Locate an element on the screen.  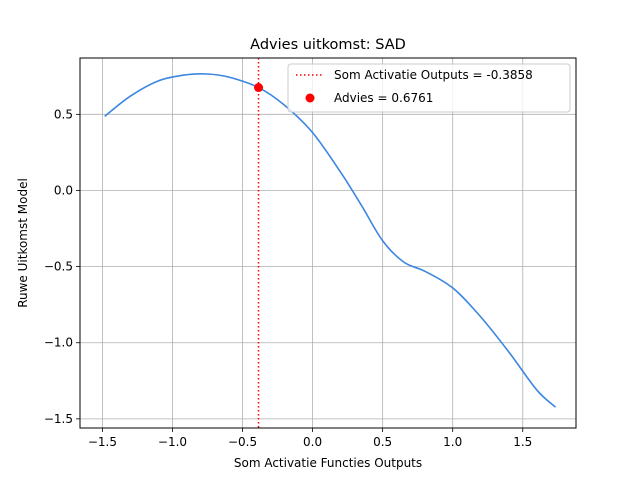
x-axis-label: Som Activatie Functies Outputs is located at coordinates (328, 463).